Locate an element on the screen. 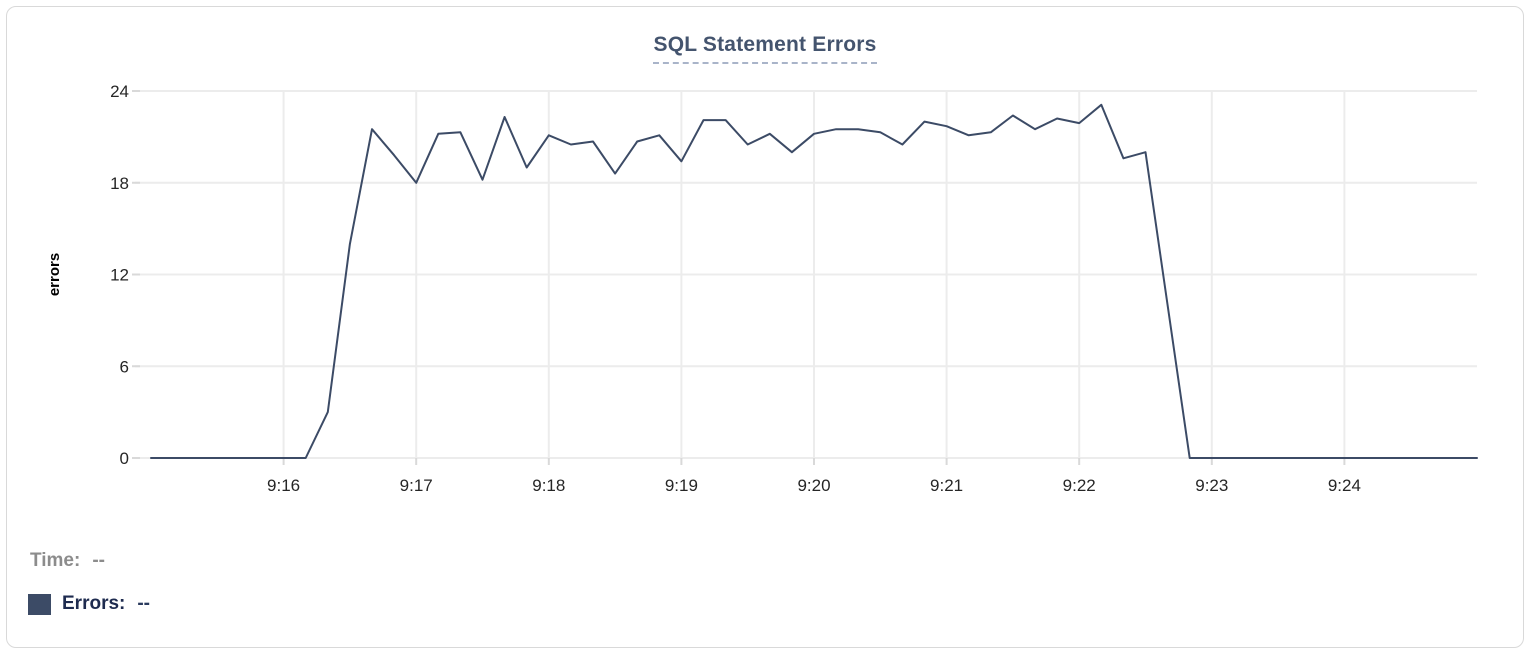 The height and width of the screenshot is (659, 1528). chart-header: SQL Statement Errors is located at coordinates (765, 48).